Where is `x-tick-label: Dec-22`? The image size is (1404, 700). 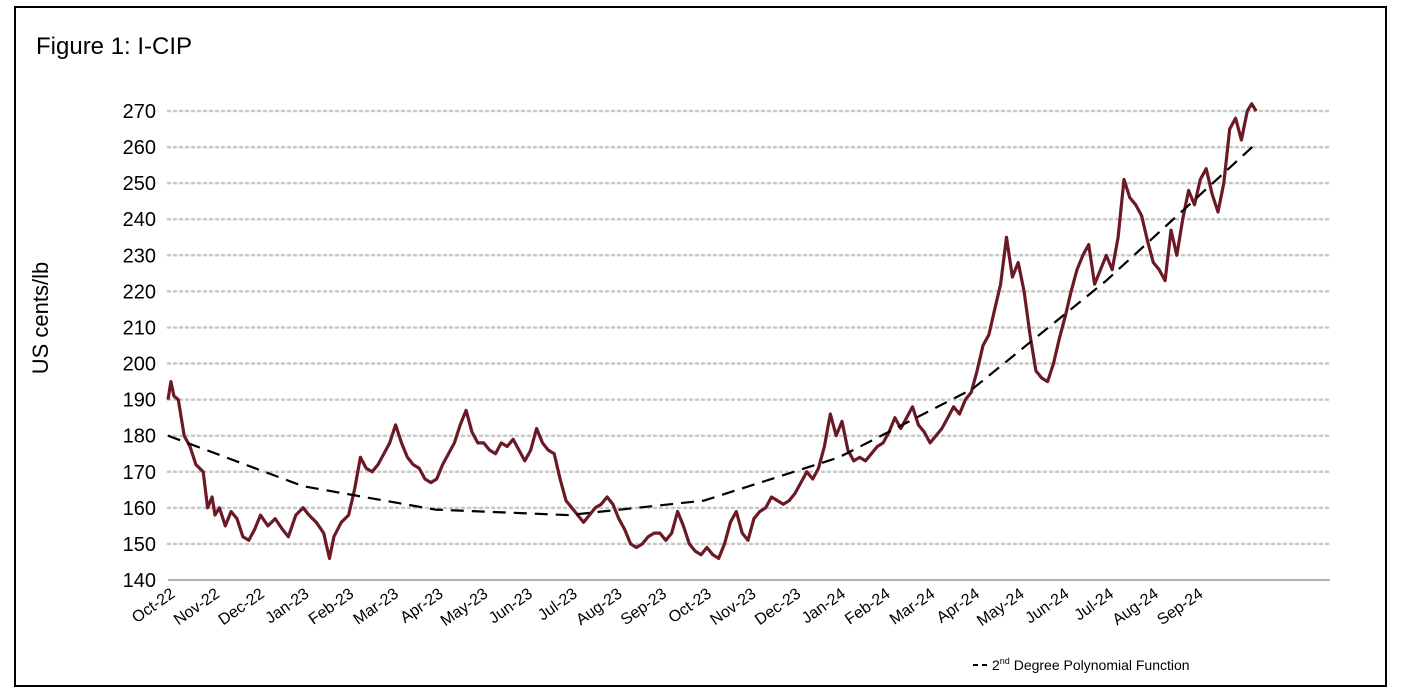 x-tick-label: Dec-22 is located at coordinates (242, 607).